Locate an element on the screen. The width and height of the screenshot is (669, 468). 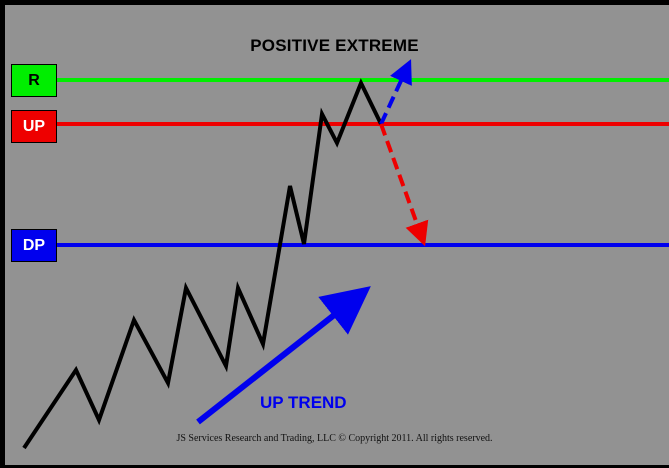
level-label-r-text: R is located at coordinates (34, 80).